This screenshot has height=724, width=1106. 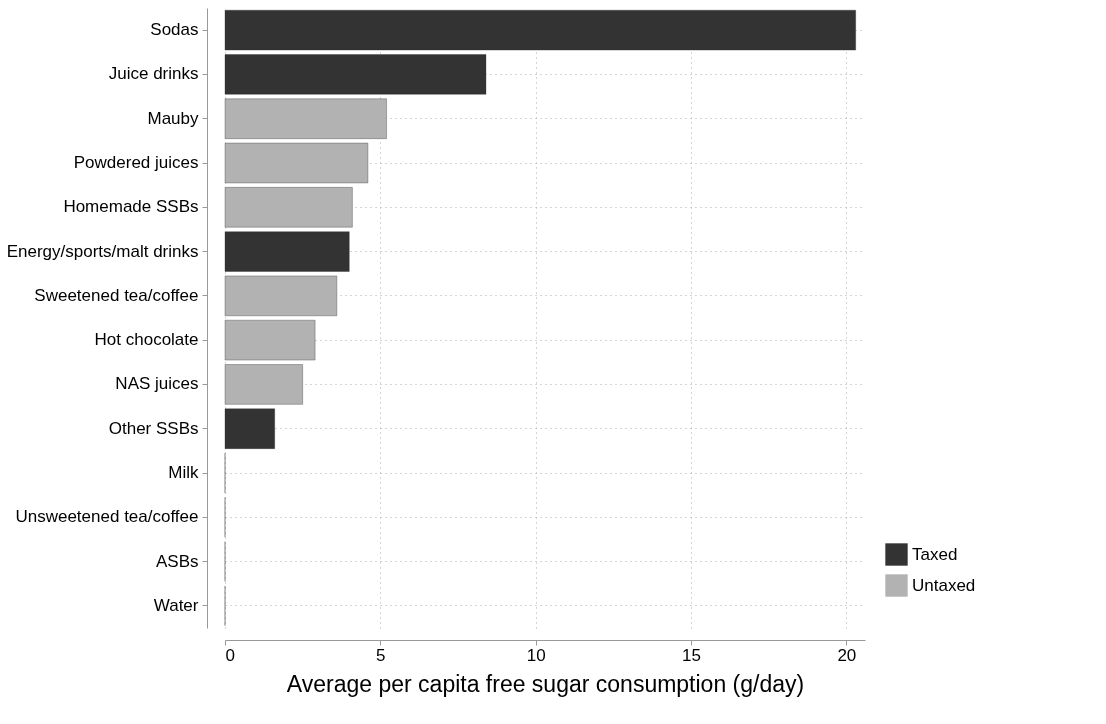 I want to click on y-tick-label: Mauby, so click(x=173, y=118).